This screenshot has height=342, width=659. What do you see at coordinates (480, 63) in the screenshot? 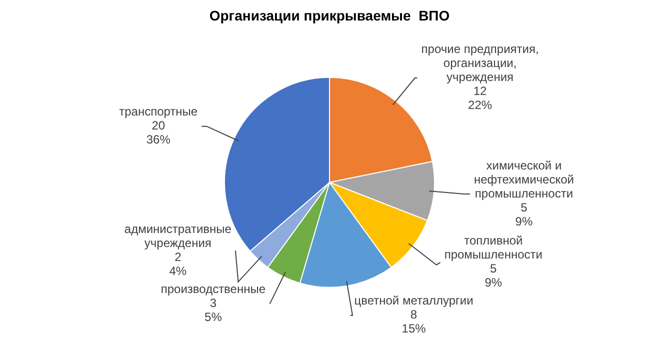
I see `slice-label: прочие предприятия, организации, учреждения` at bounding box center [480, 63].